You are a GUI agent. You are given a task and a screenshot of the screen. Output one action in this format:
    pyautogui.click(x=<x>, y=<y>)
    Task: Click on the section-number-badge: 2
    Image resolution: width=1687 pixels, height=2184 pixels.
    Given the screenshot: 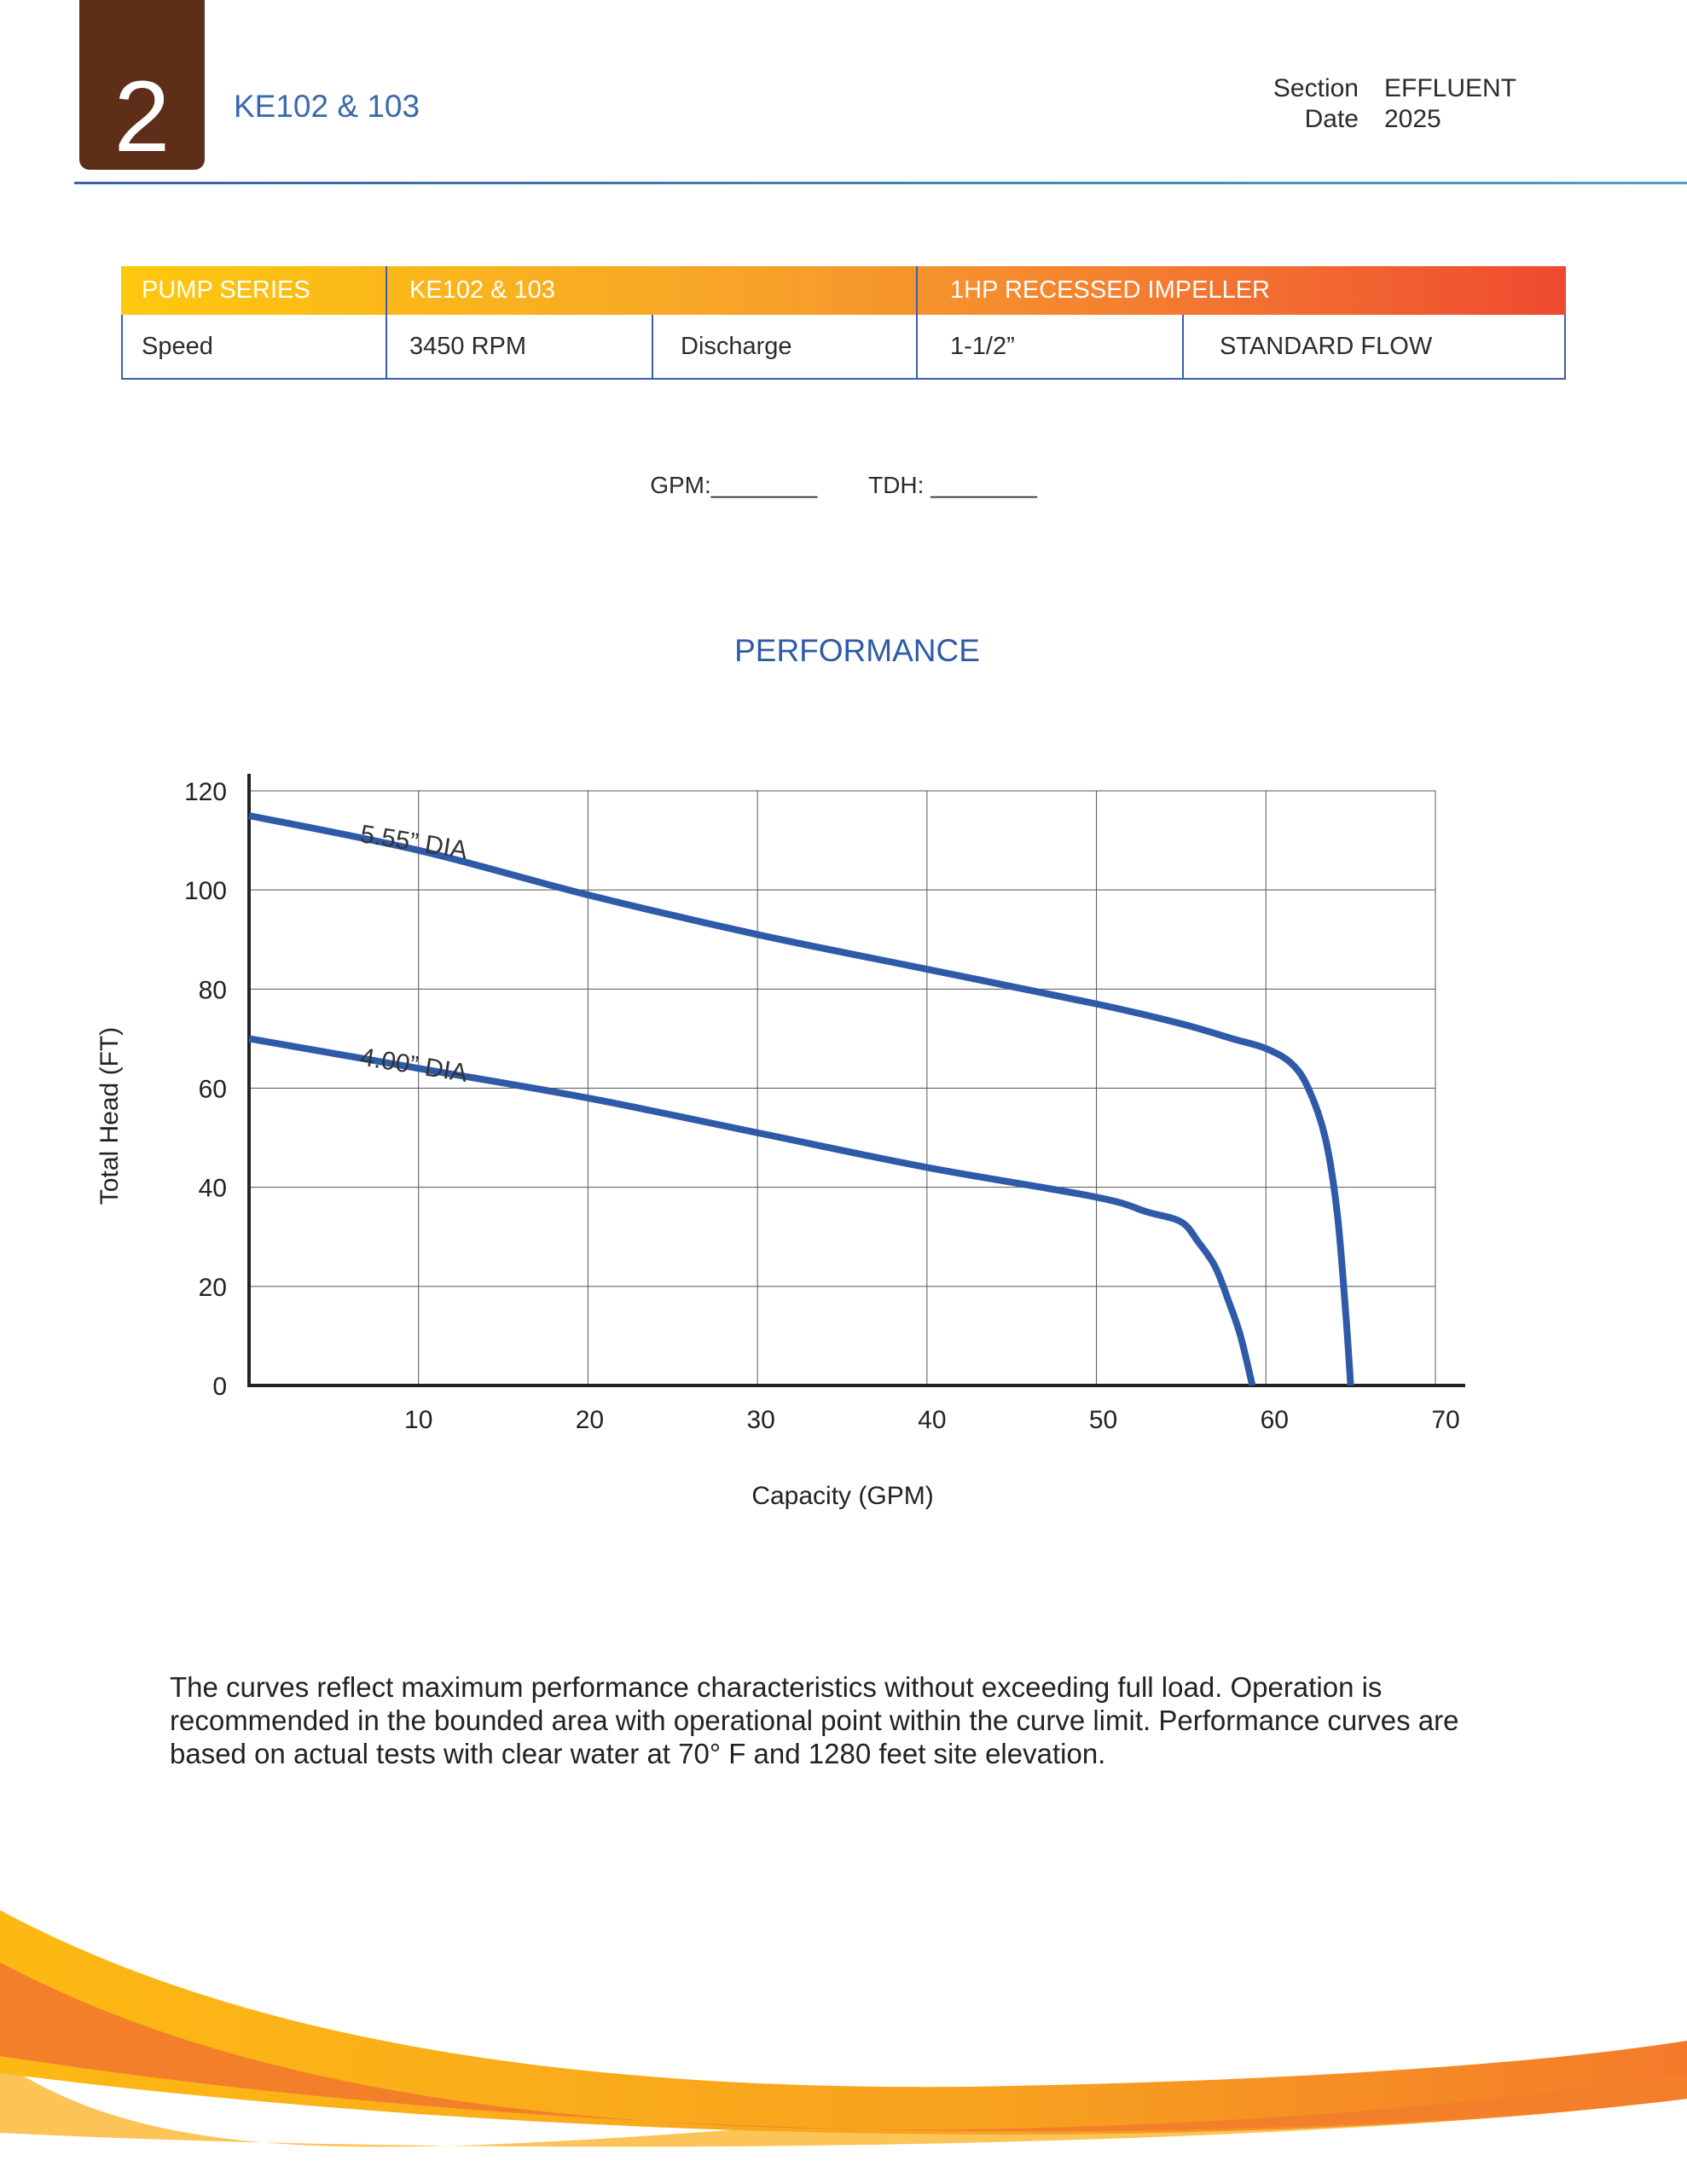 What is the action you would take?
    pyautogui.click(x=142, y=85)
    